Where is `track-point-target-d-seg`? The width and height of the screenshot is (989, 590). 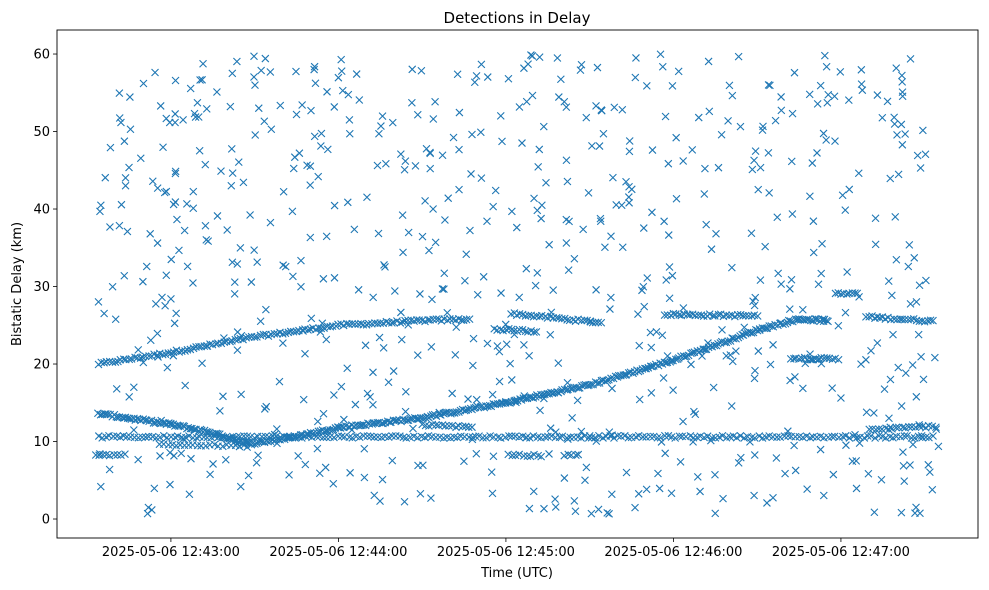
track-point-target-d-seg is located at coordinates (841, 294).